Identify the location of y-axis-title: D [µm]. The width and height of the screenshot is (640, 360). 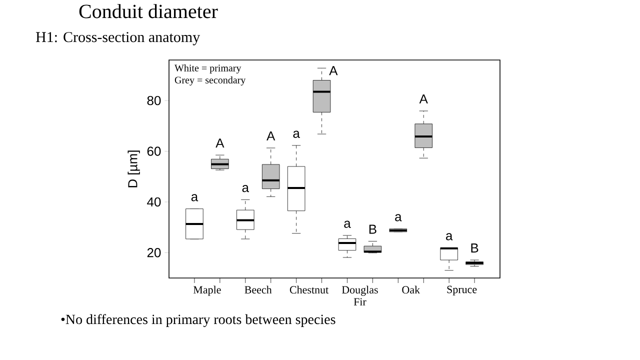
(134, 169).